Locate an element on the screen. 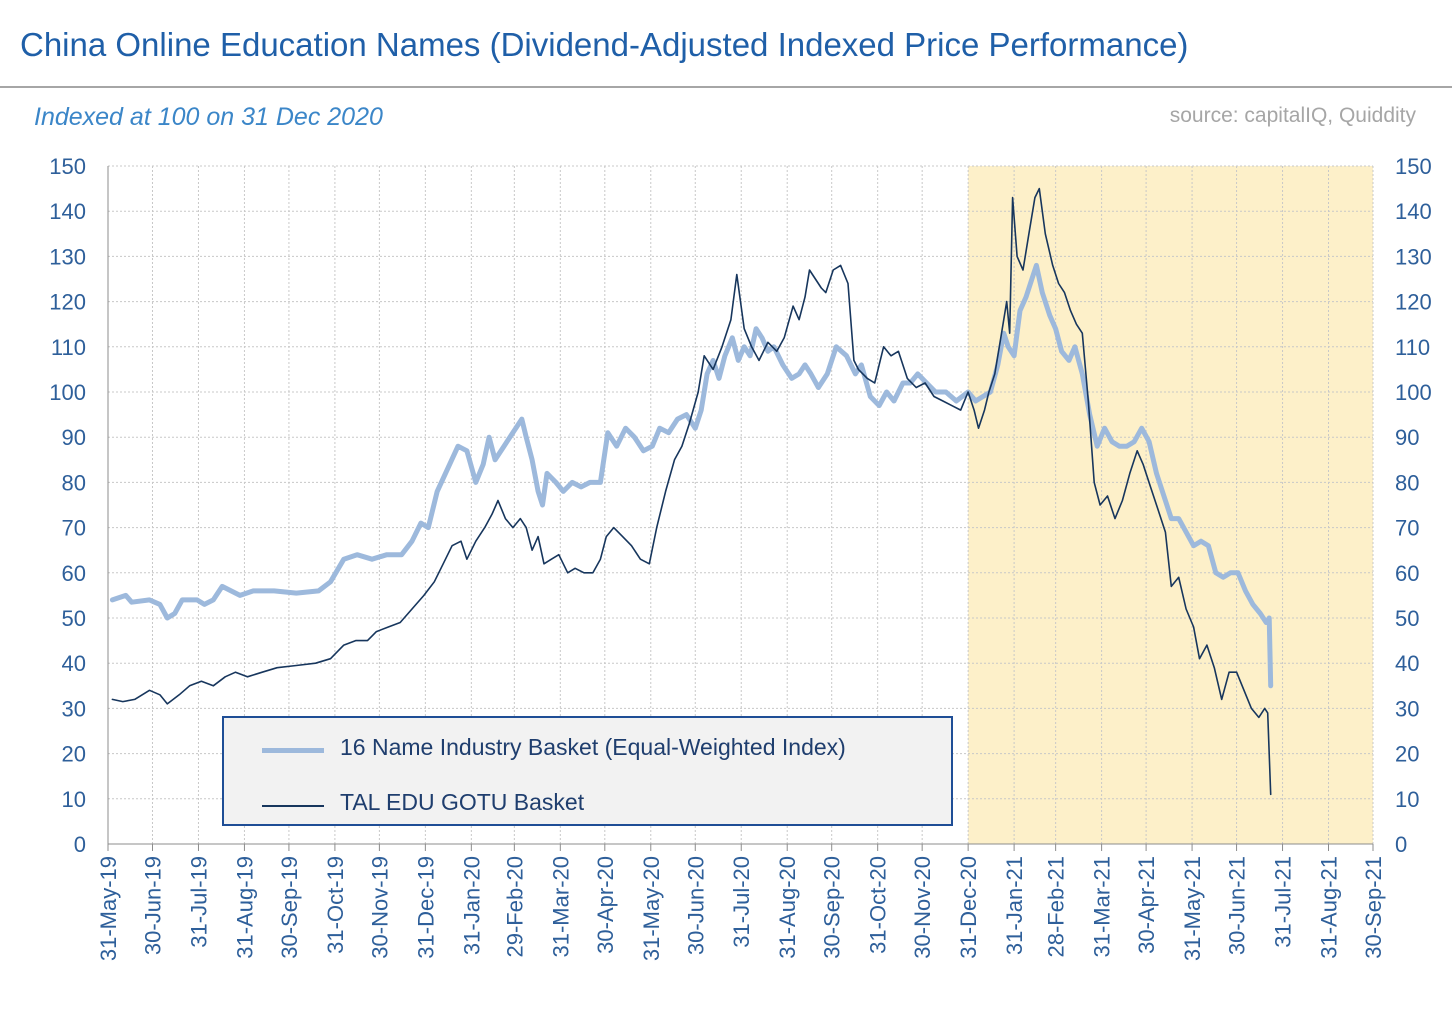  y-tick-label-left: 100 is located at coordinates (67, 392).